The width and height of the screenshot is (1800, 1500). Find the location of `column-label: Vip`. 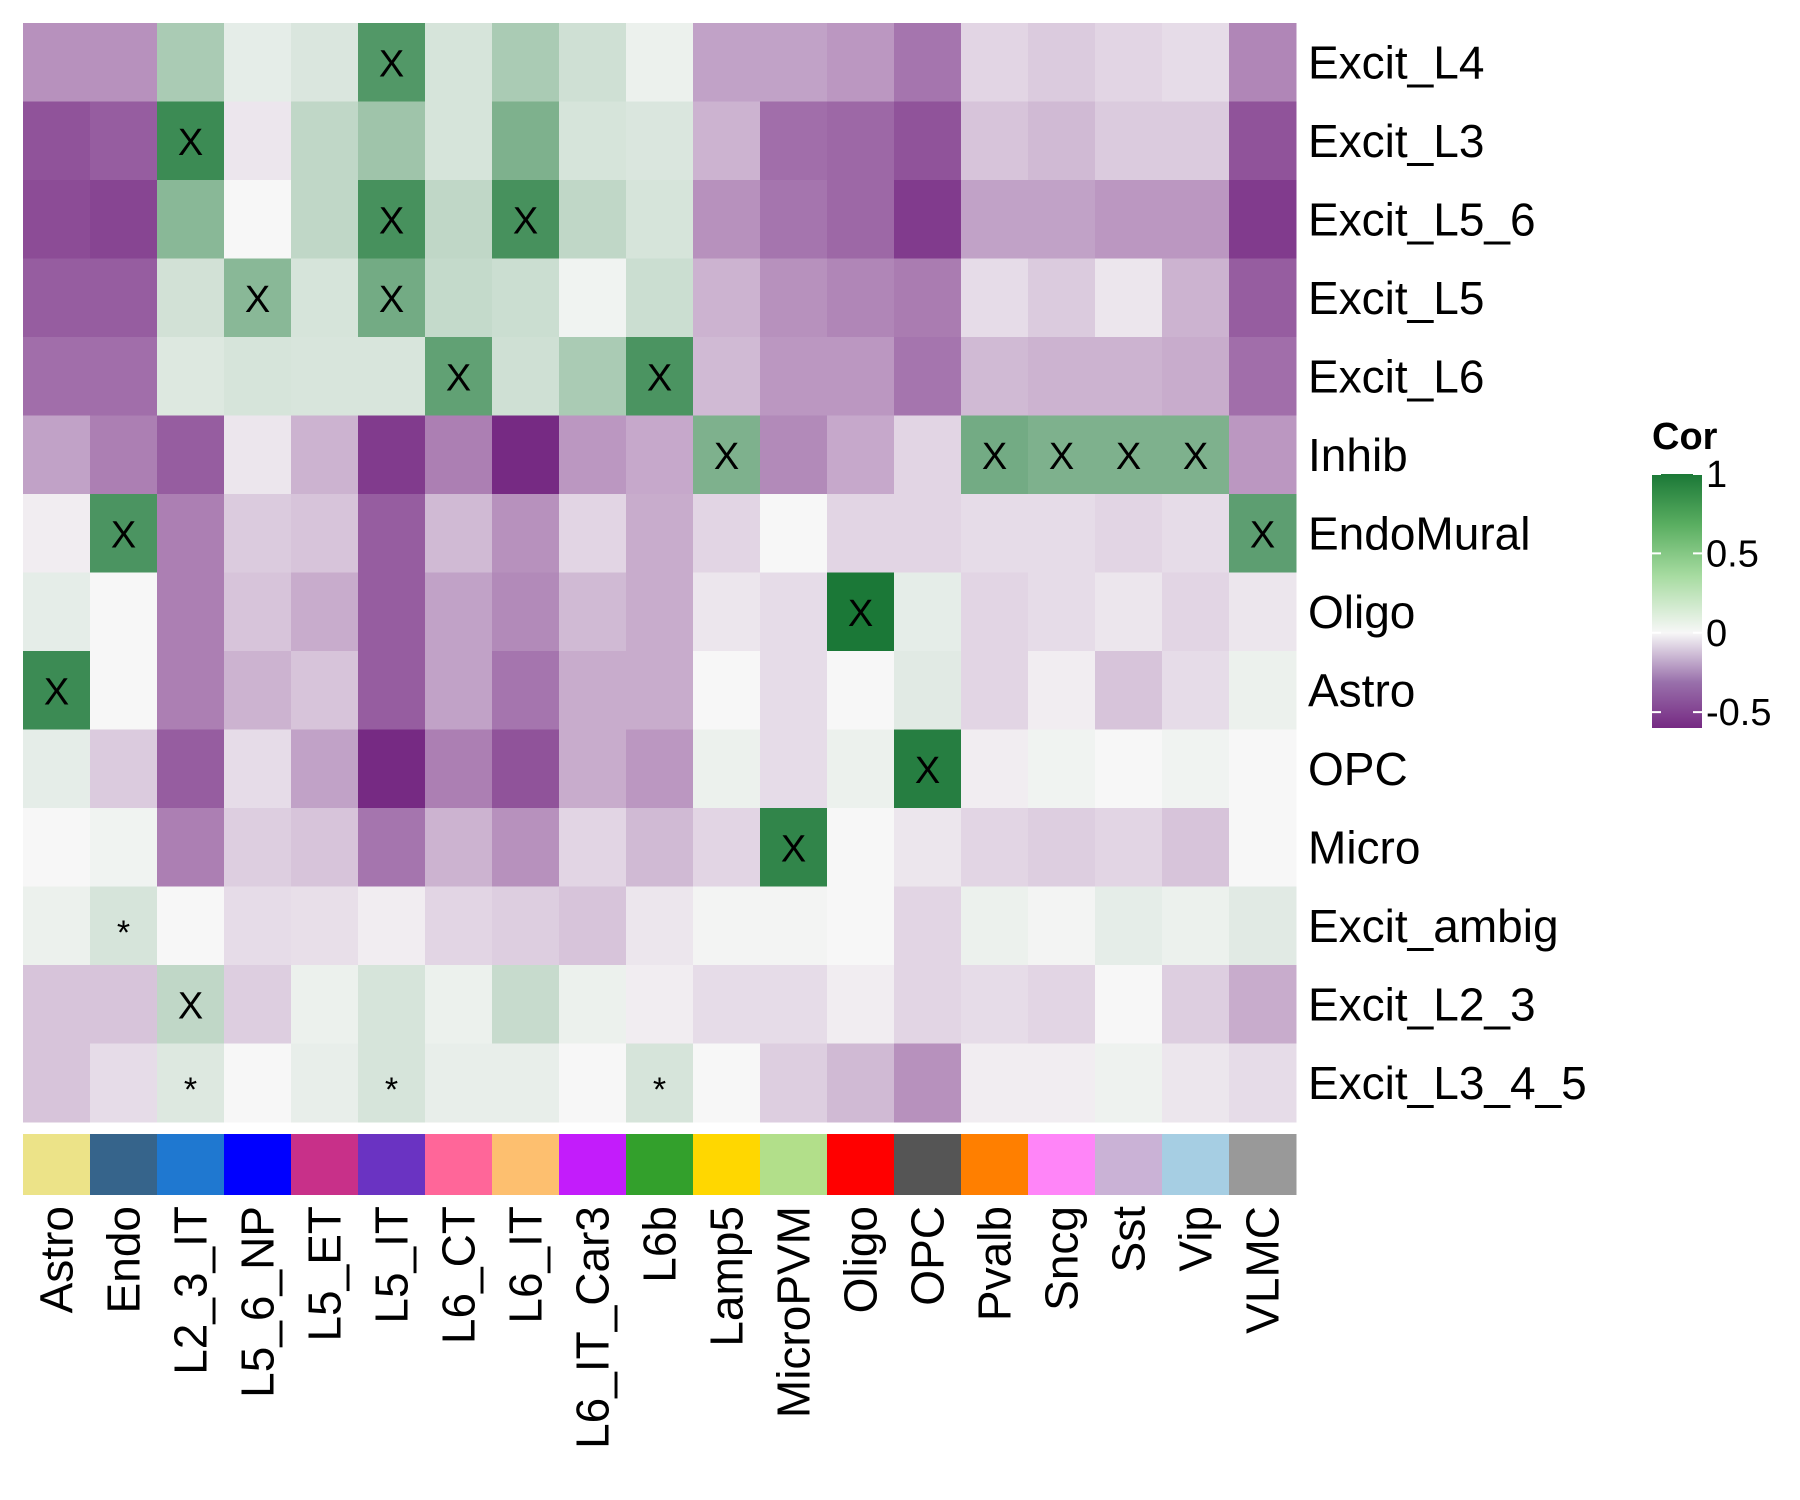

column-label: Vip is located at coordinates (1196, 1239).